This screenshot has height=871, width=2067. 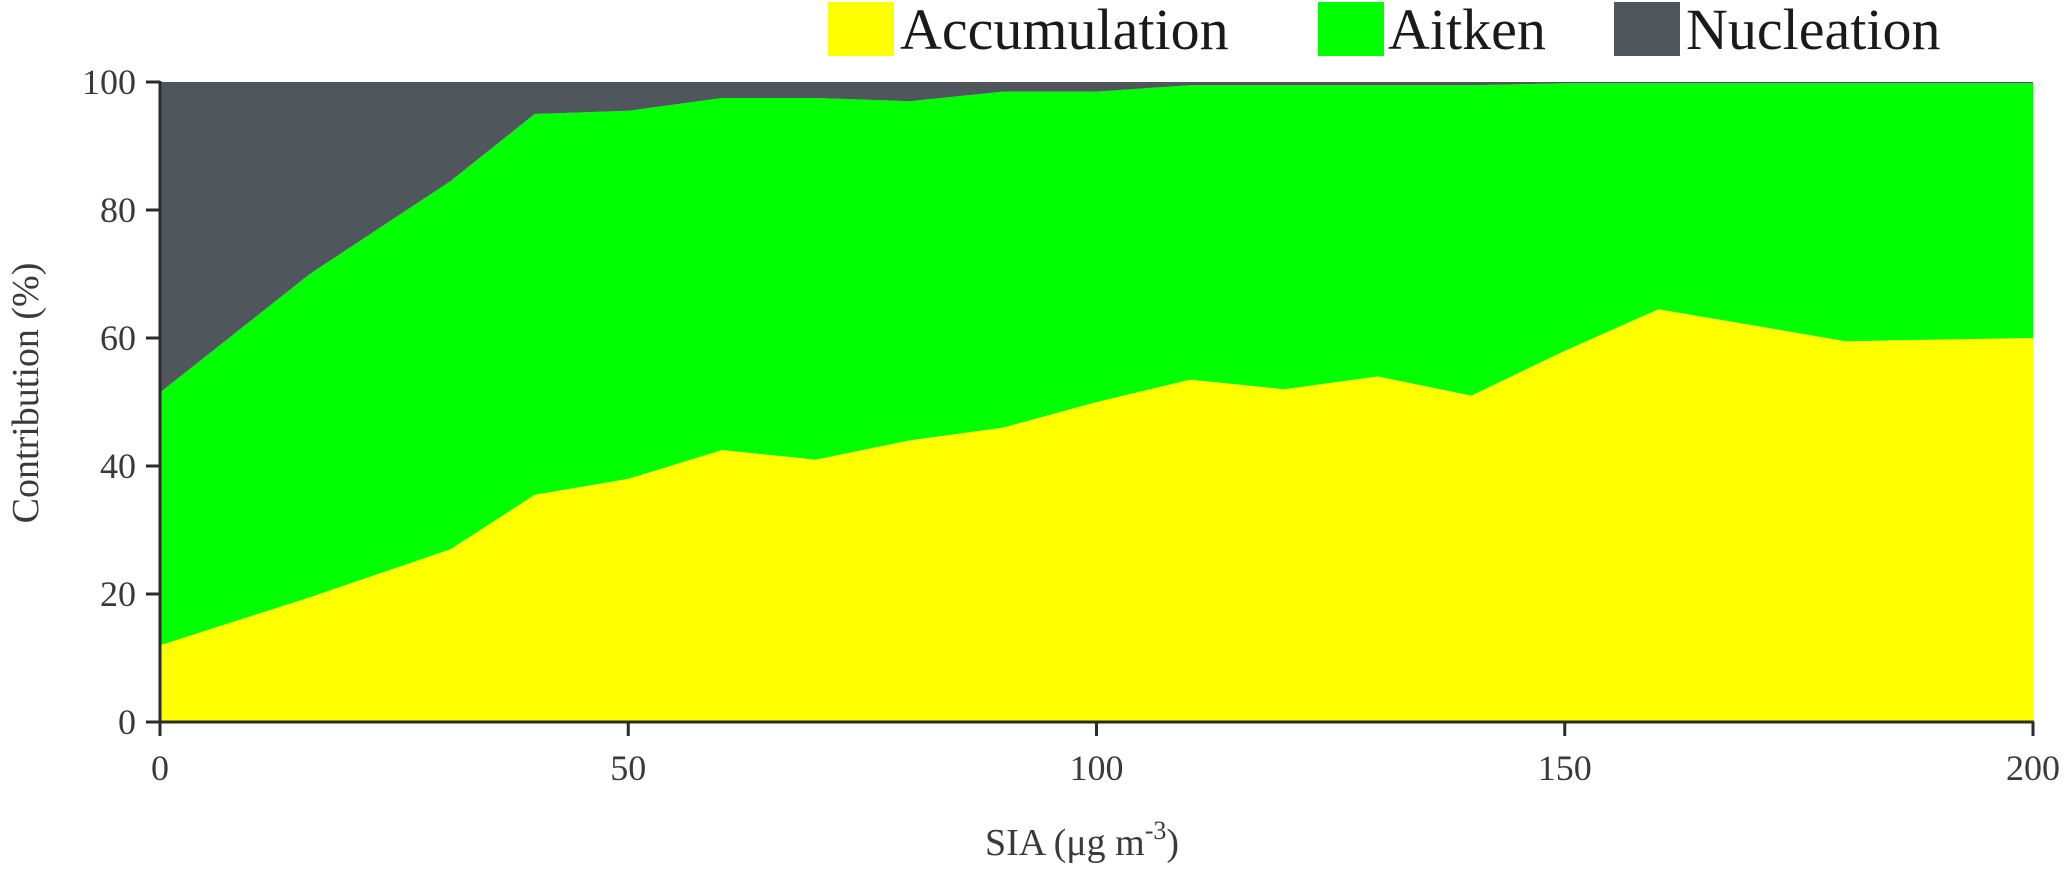 I want to click on legend-label: Aitken, so click(x=1467, y=31).